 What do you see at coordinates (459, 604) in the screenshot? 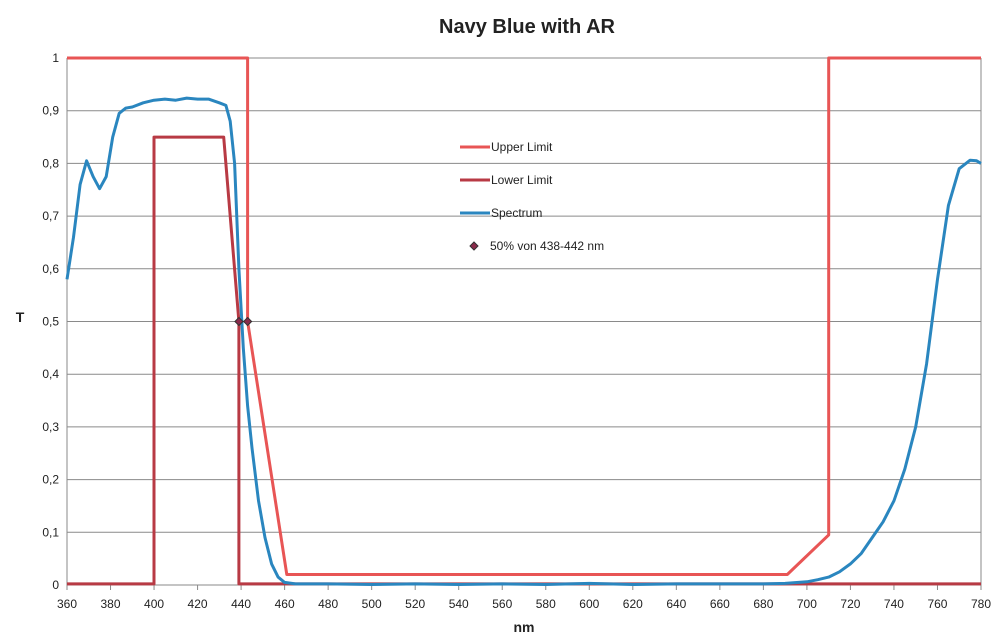
I see `x-tick-label: 540` at bounding box center [459, 604].